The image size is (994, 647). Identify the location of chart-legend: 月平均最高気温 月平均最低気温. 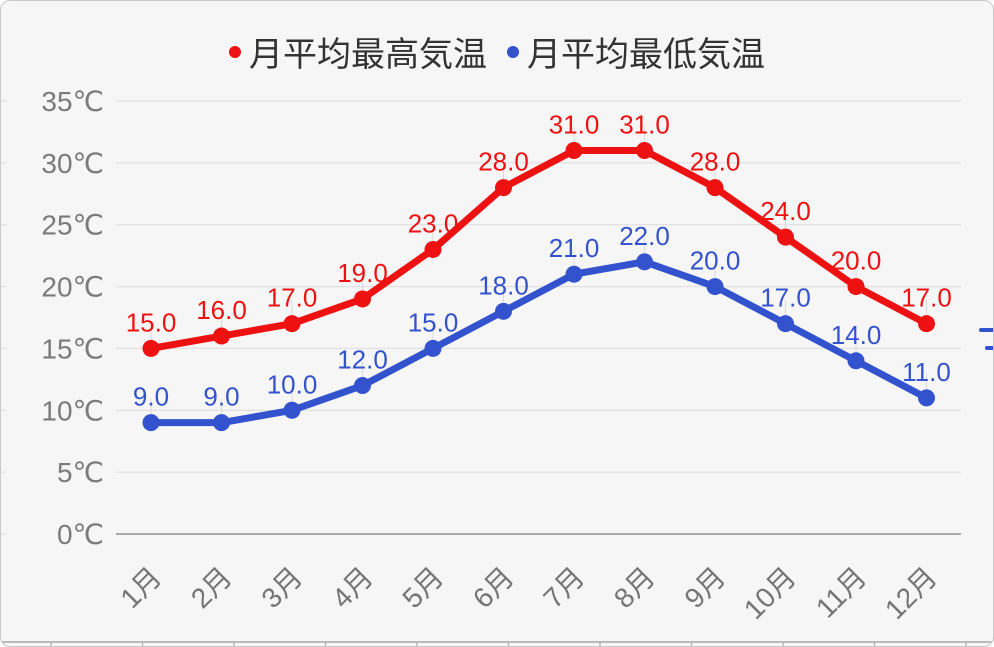
(497, 51).